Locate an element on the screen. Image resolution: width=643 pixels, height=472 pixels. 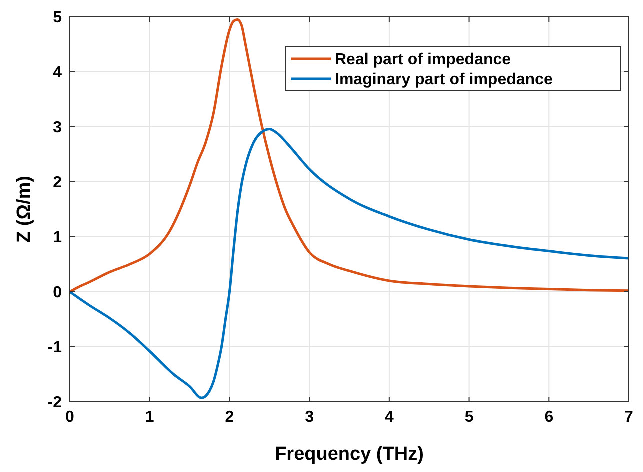
x-tick-label: 3 is located at coordinates (309, 417).